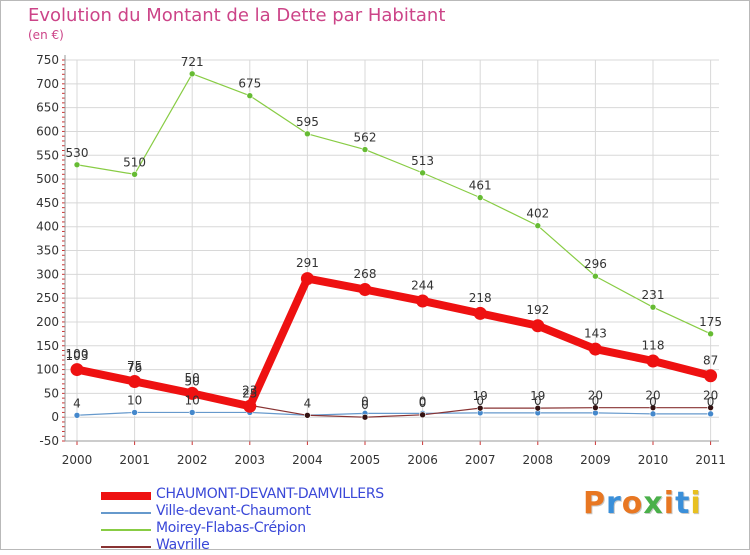 The height and width of the screenshot is (555, 750). Describe the element at coordinates (134, 368) in the screenshot. I see `data-label: 76` at that location.